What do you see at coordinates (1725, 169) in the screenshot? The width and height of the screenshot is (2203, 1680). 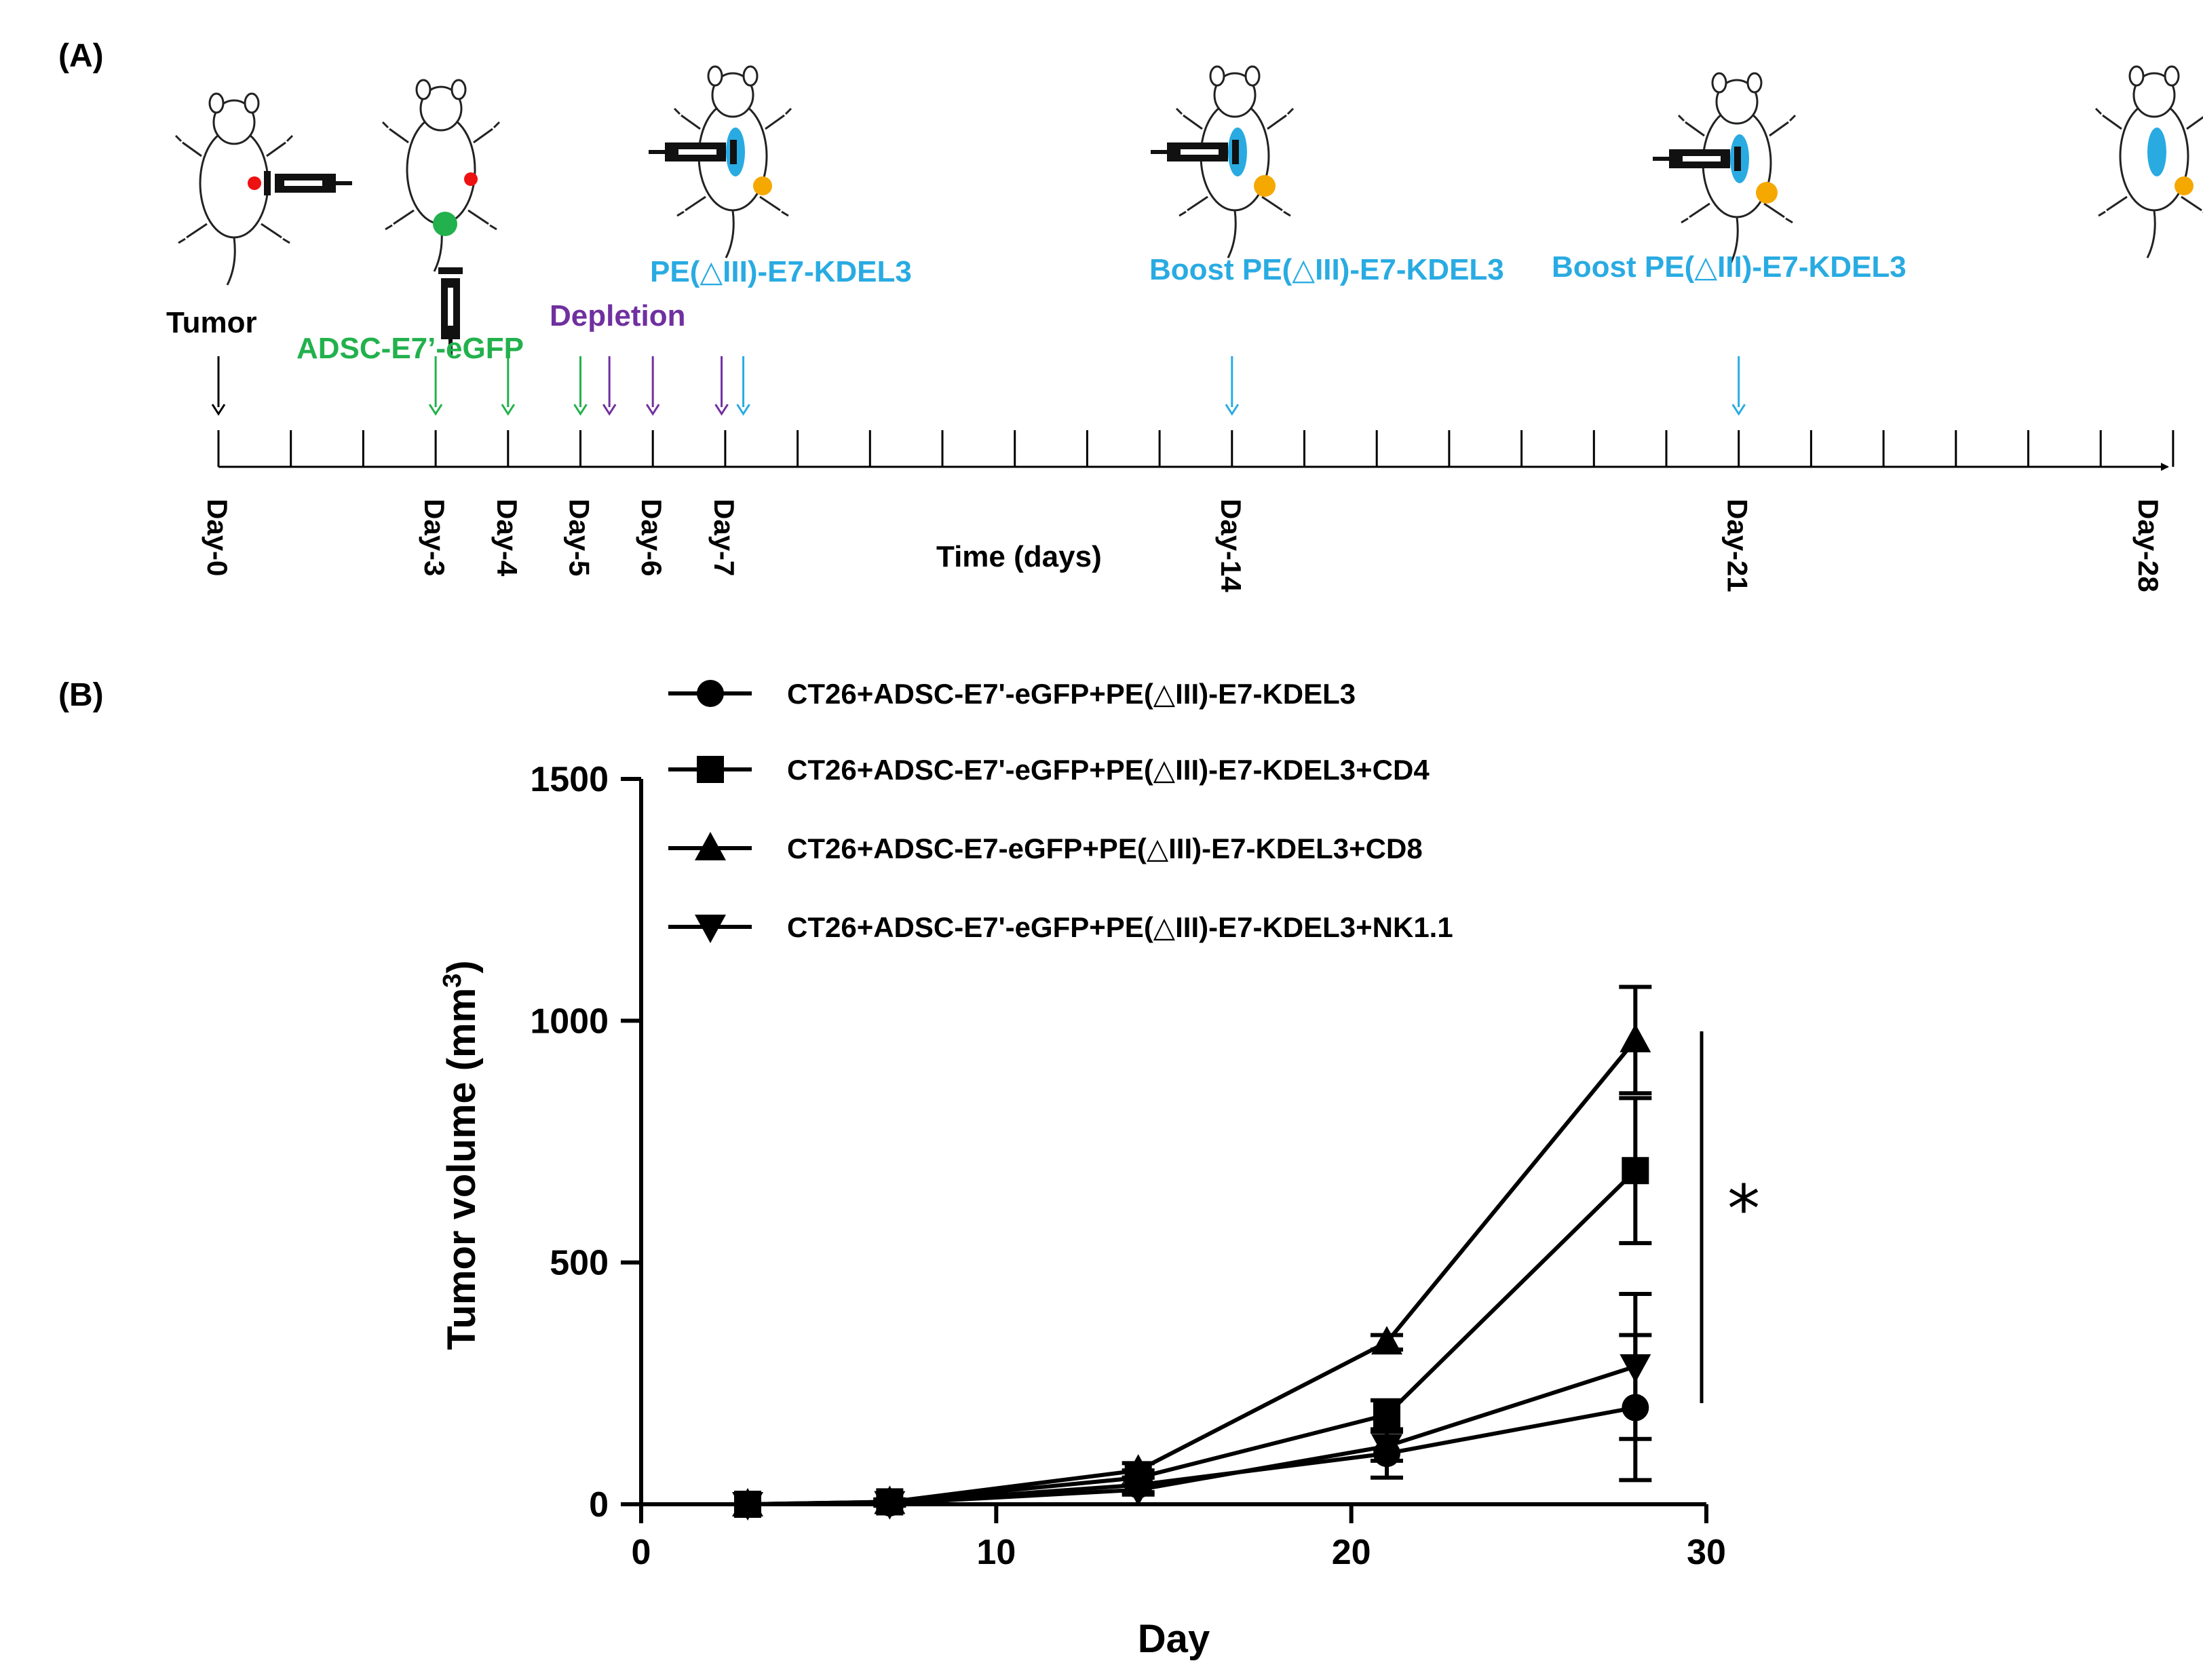 I see `mouse-illustration-day21` at bounding box center [1725, 169].